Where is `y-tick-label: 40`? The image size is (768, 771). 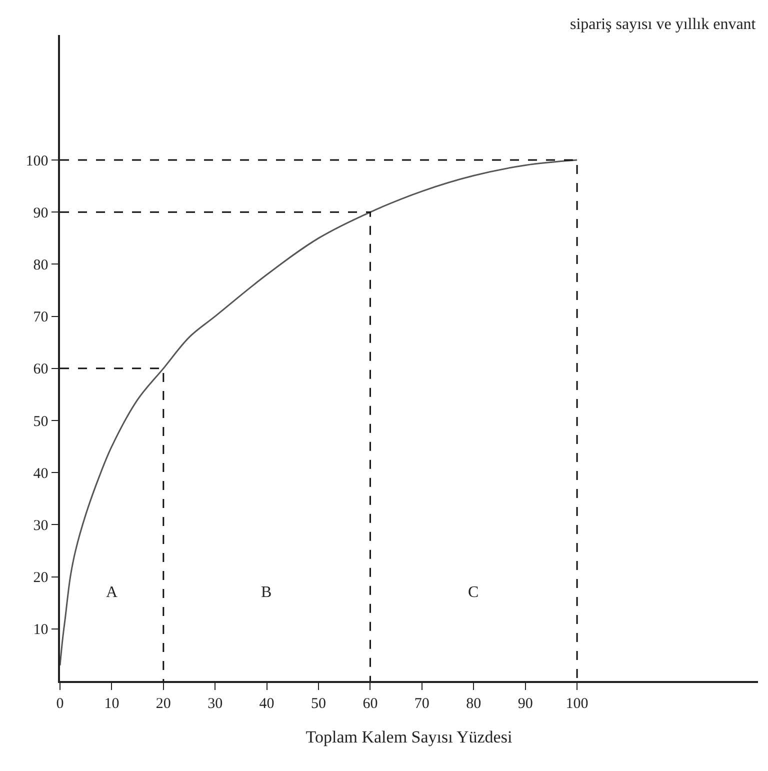 y-tick-label: 40 is located at coordinates (40, 474).